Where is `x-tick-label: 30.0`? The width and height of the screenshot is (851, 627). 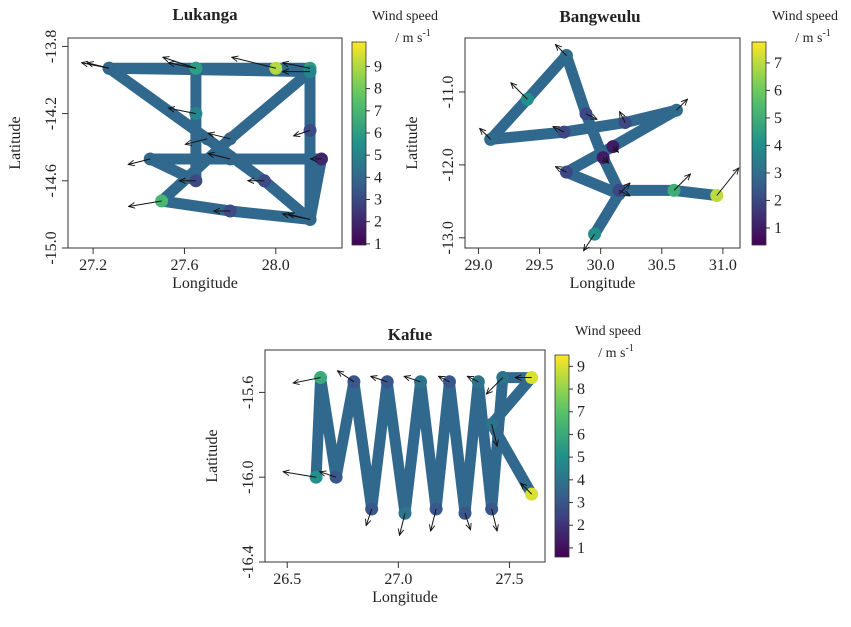 x-tick-label: 30.0 is located at coordinates (601, 265).